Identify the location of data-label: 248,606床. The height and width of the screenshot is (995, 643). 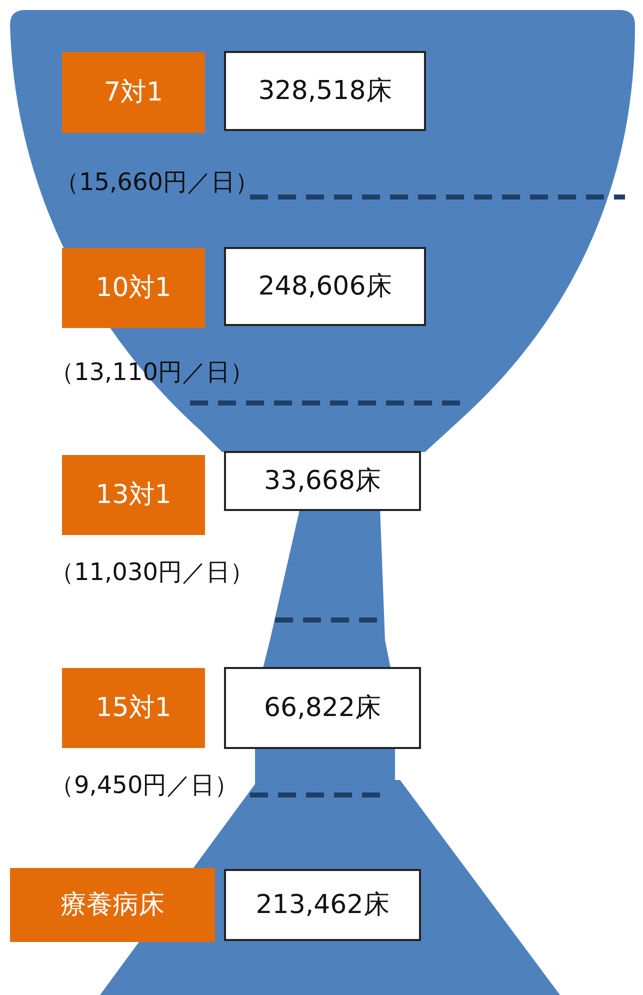
(325, 287).